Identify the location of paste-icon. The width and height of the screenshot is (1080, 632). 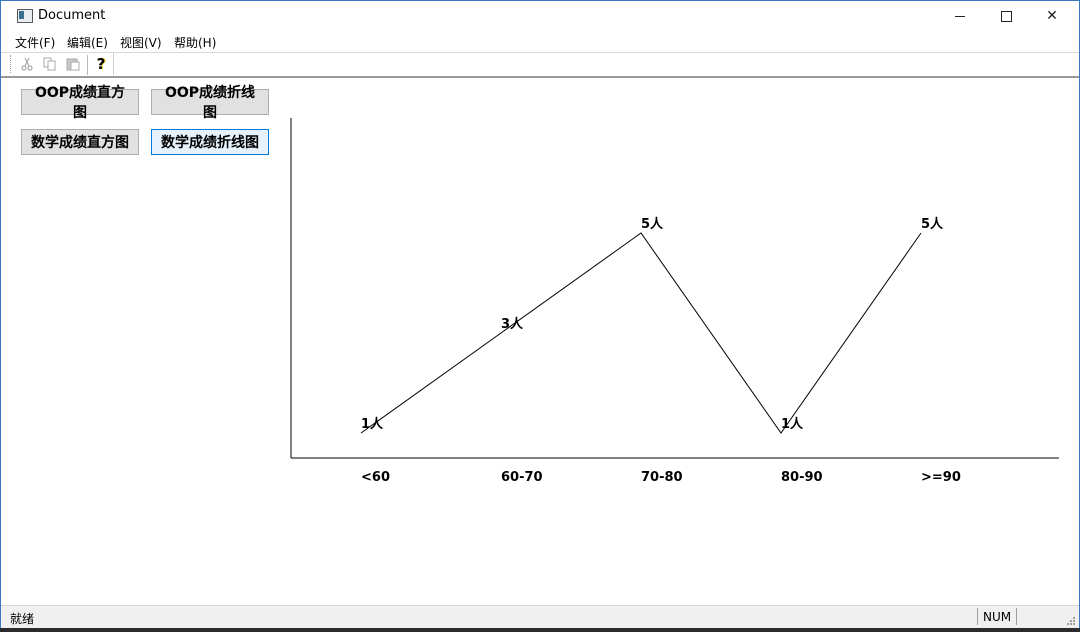
(73, 64).